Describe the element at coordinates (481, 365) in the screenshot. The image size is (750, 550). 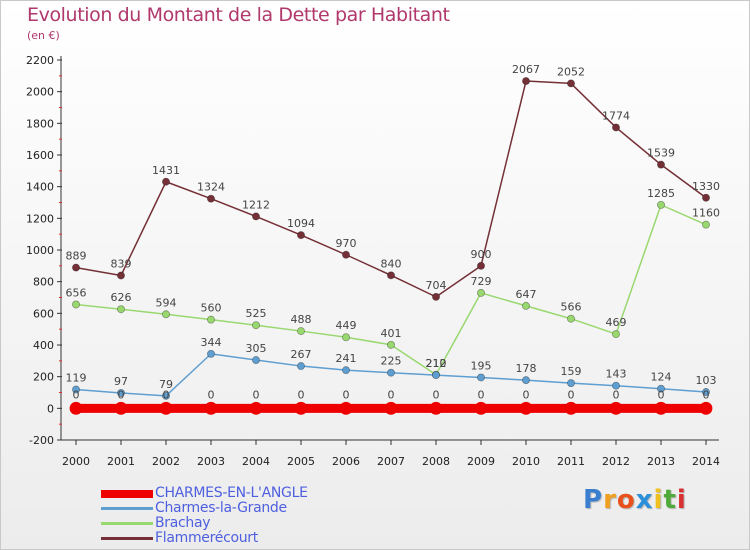
I see `data-label: 195` at that location.